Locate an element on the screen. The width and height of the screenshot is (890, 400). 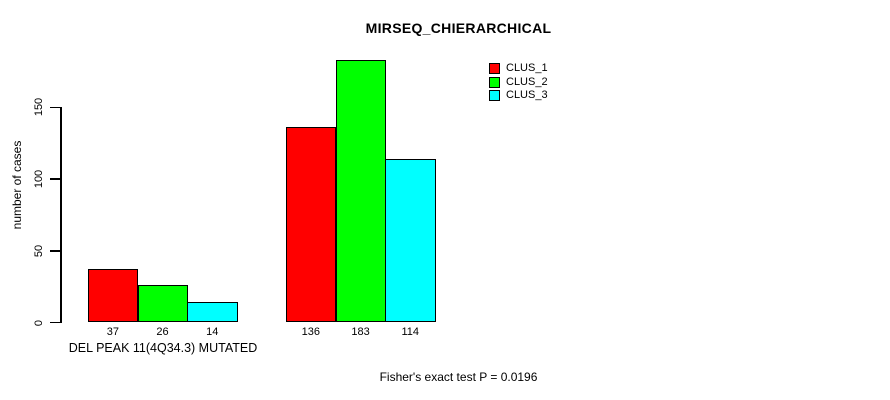
legend-label: CLUS_3 is located at coordinates (527, 95).